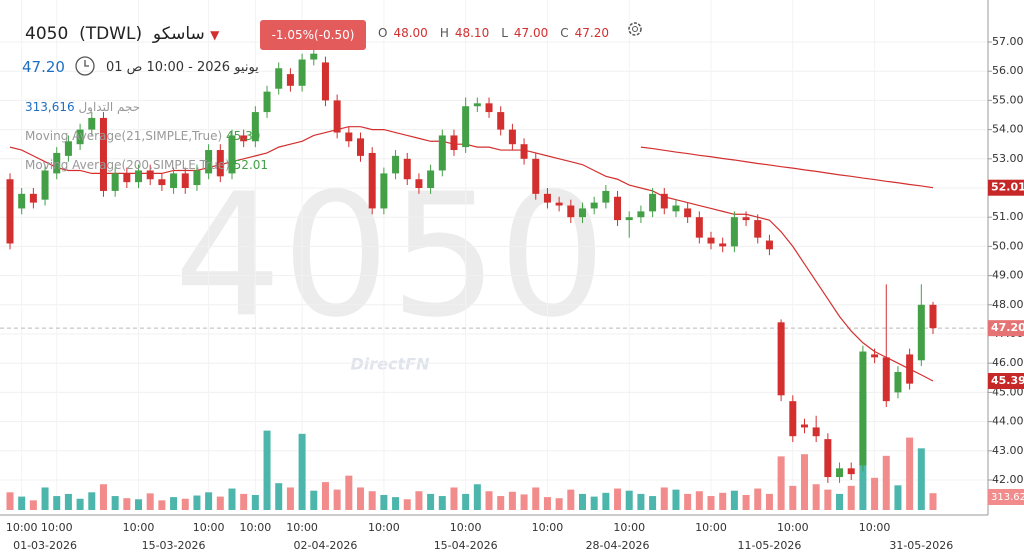  Describe the element at coordinates (1008, 362) in the screenshot. I see `y-tick-label: 46.00` at that location.